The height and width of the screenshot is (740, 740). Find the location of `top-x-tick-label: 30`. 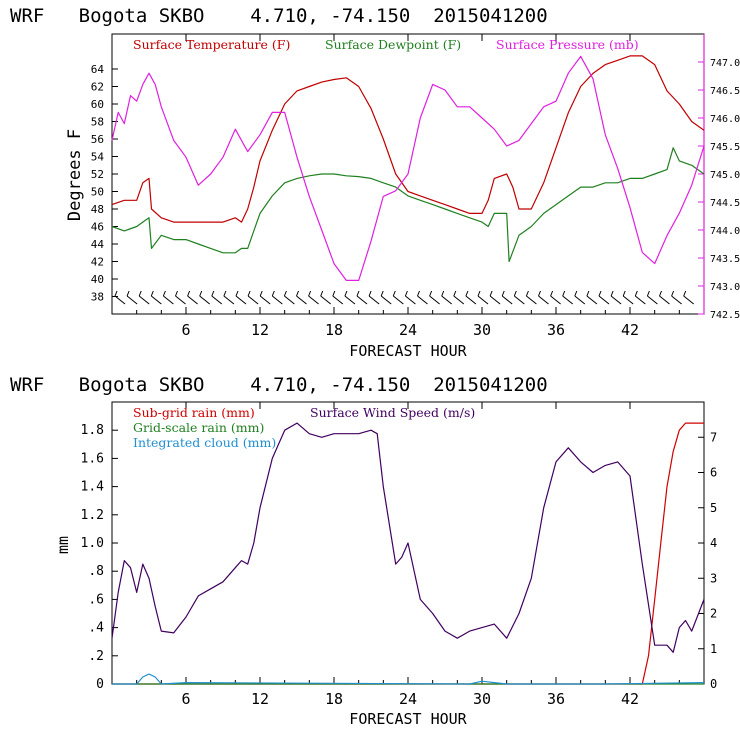

top-x-tick-label: 30 is located at coordinates (482, 330).